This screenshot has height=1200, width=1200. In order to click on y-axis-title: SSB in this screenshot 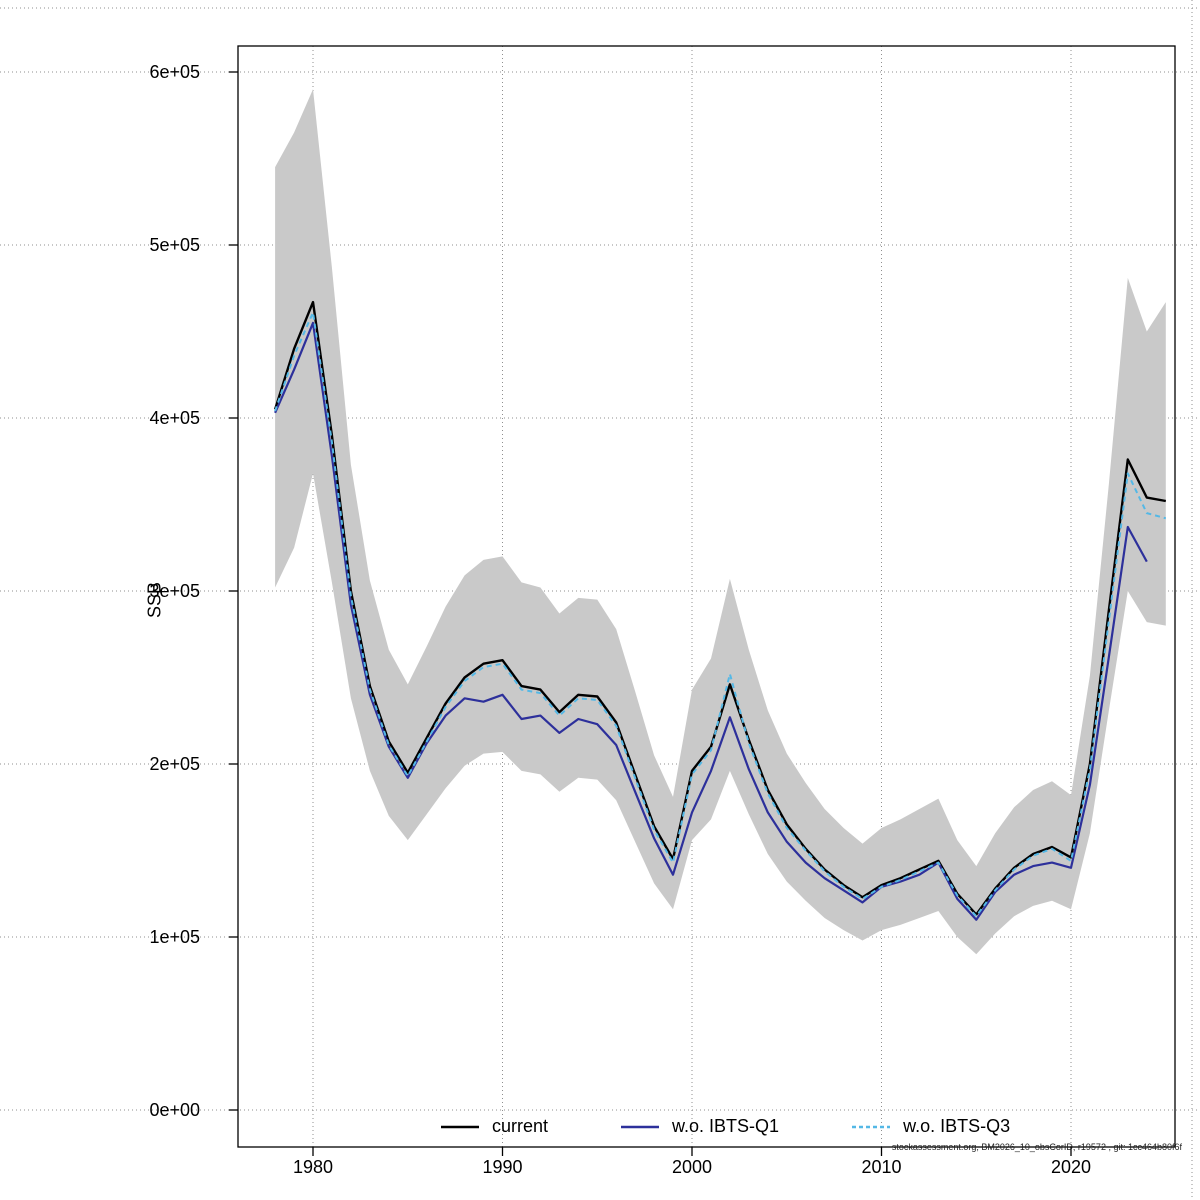, I will do `click(154, 600)`.